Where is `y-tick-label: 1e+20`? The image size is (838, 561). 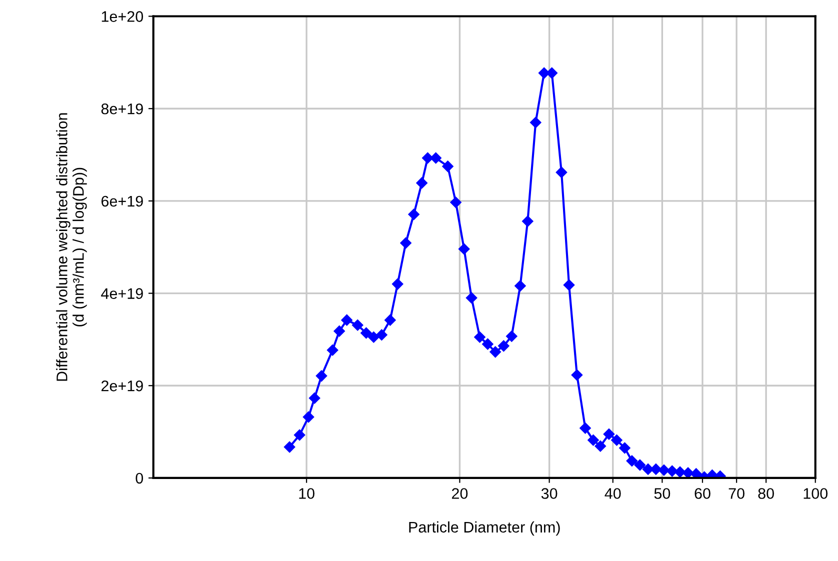 y-tick-label: 1e+20 is located at coordinates (123, 16).